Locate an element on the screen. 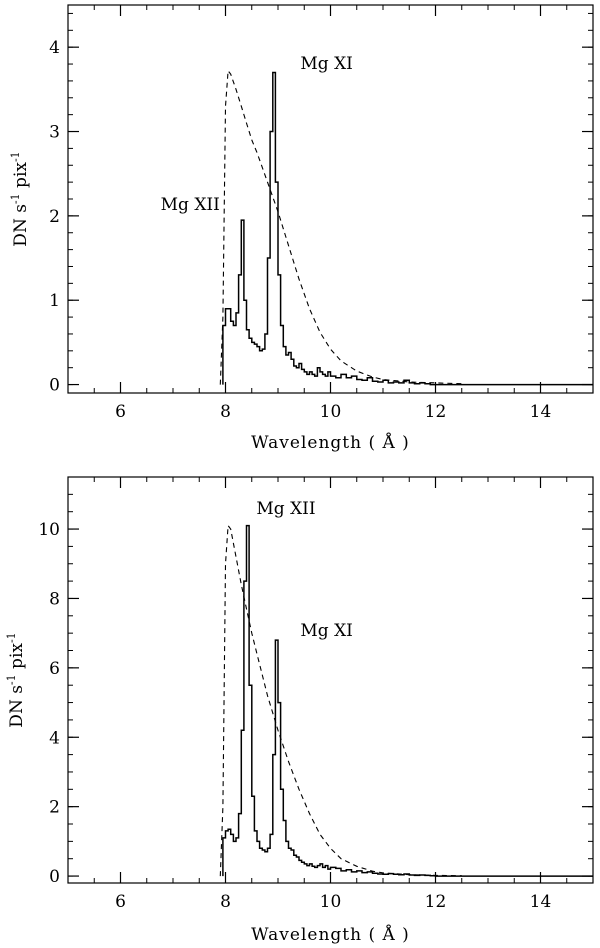 This screenshot has height=948, width=600. top-panel-annotation-mg-xii: Mg XII is located at coordinates (190, 205).